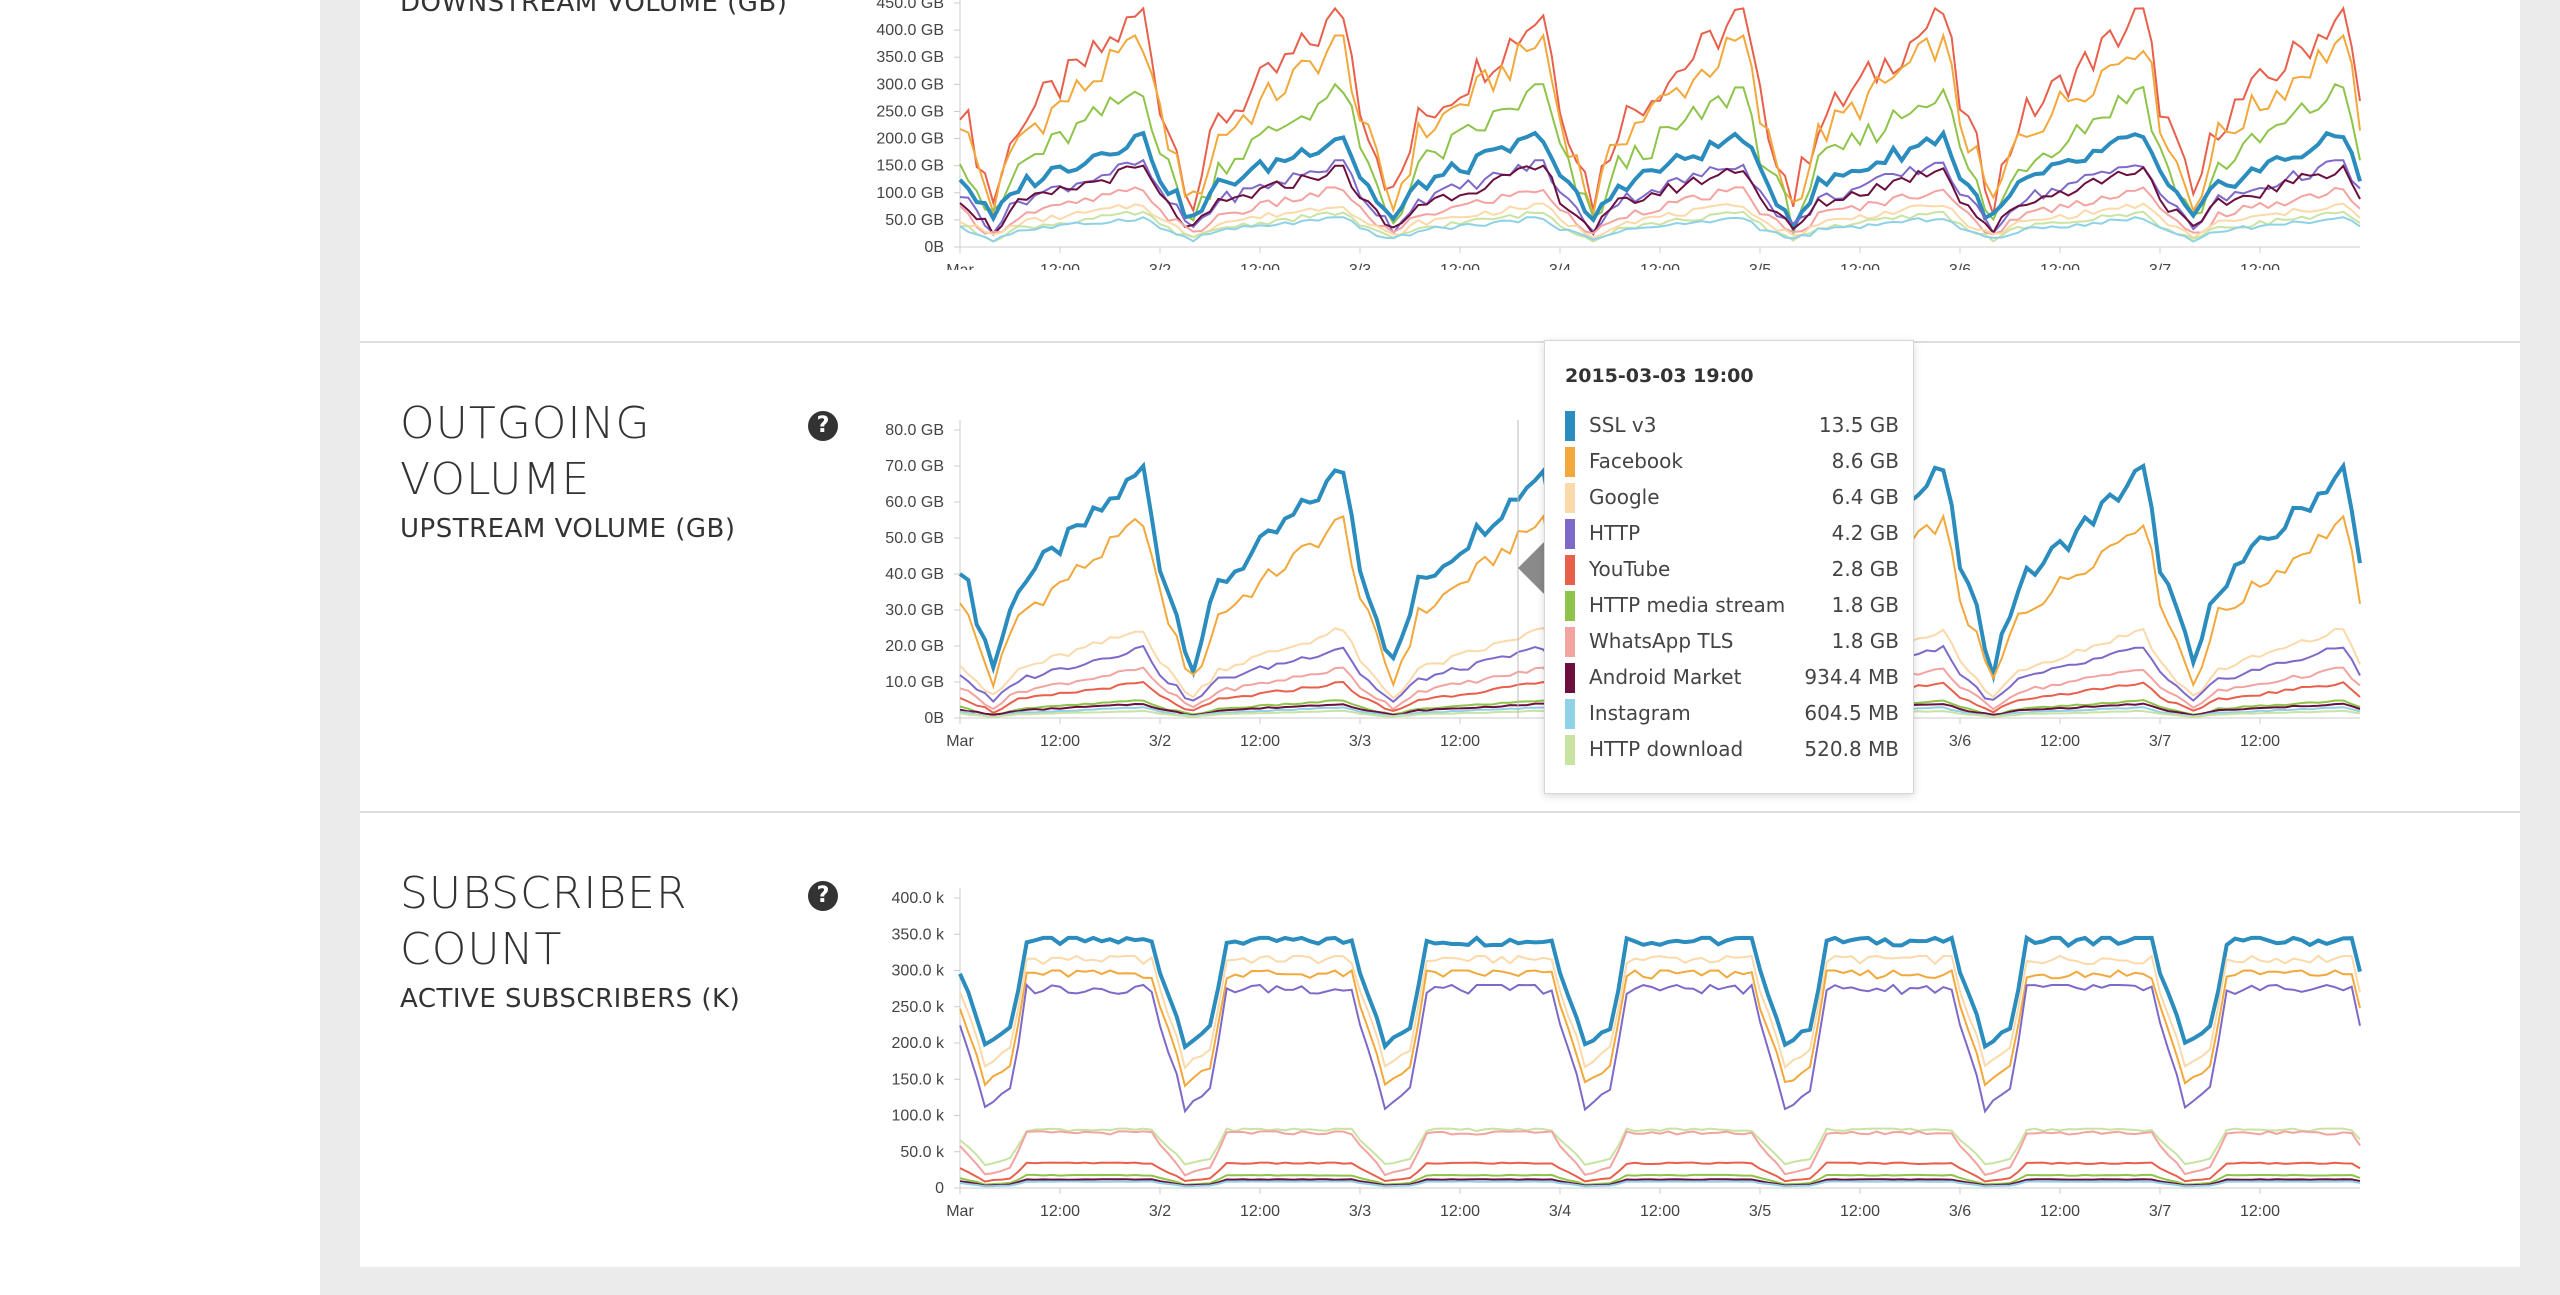 This screenshot has width=2560, height=1295. What do you see at coordinates (910, 193) in the screenshot?
I see `y-tick-label: 100.0 GB` at bounding box center [910, 193].